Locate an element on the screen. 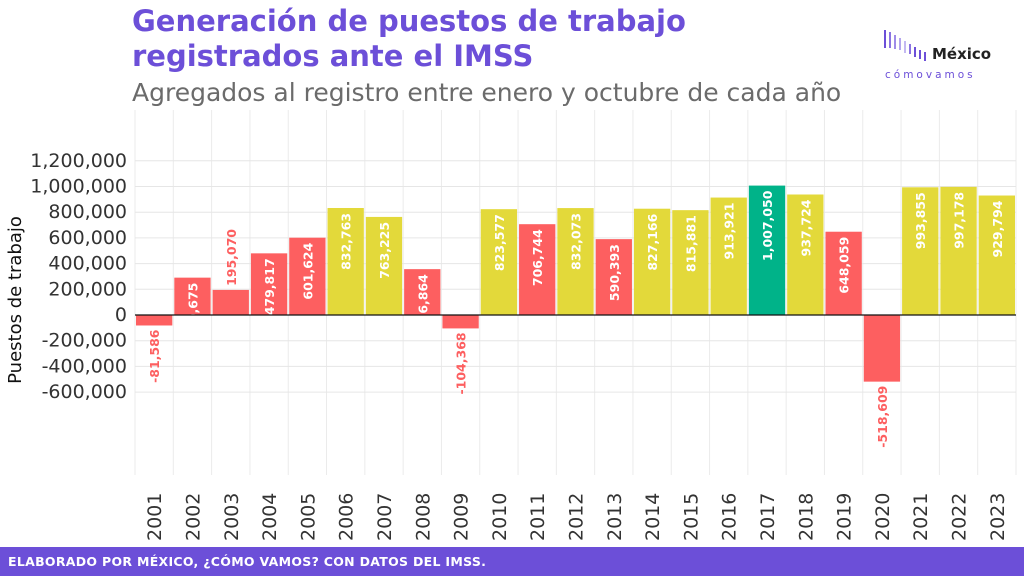  y-tick-label: 400,000 is located at coordinates (87, 264).